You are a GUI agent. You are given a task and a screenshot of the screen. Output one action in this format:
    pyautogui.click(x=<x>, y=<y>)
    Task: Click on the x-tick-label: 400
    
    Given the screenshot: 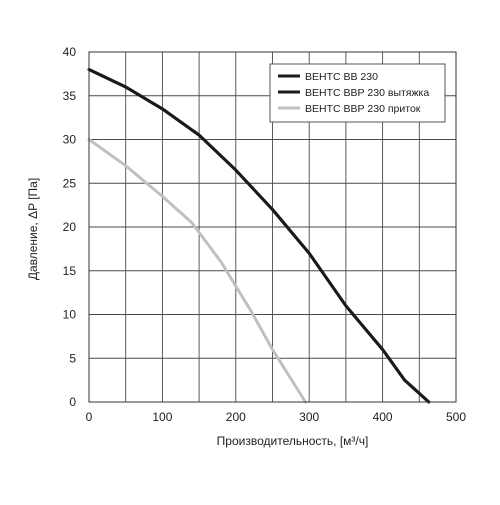 What is the action you would take?
    pyautogui.click(x=383, y=417)
    